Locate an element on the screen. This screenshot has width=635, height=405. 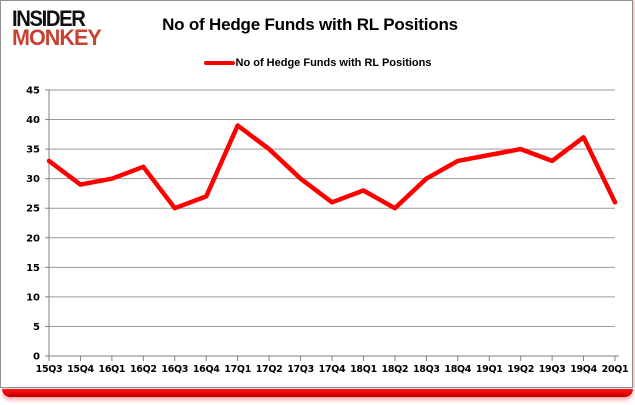
x-tick-label: 19Q3 is located at coordinates (552, 369).